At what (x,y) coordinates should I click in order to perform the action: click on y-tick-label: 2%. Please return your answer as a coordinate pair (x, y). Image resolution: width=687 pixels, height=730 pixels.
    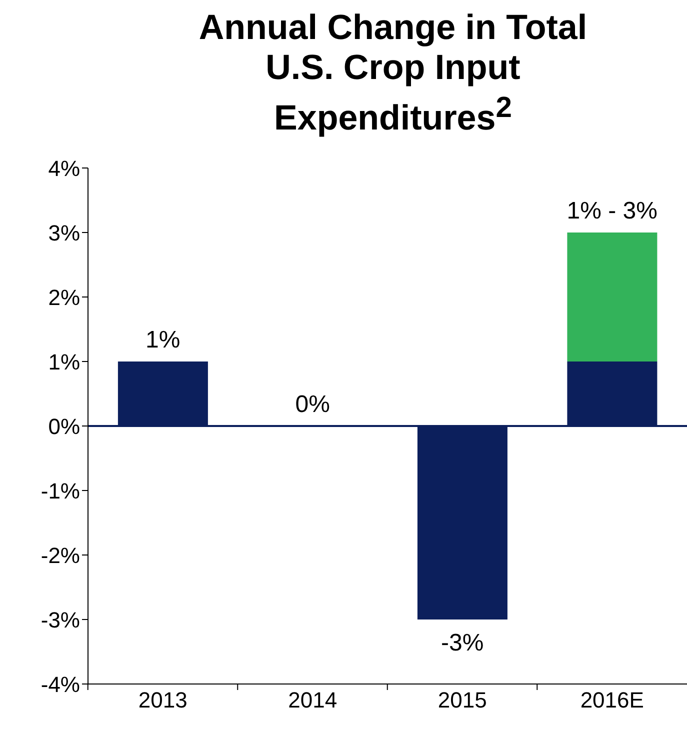
    Looking at the image, I should click on (64, 297).